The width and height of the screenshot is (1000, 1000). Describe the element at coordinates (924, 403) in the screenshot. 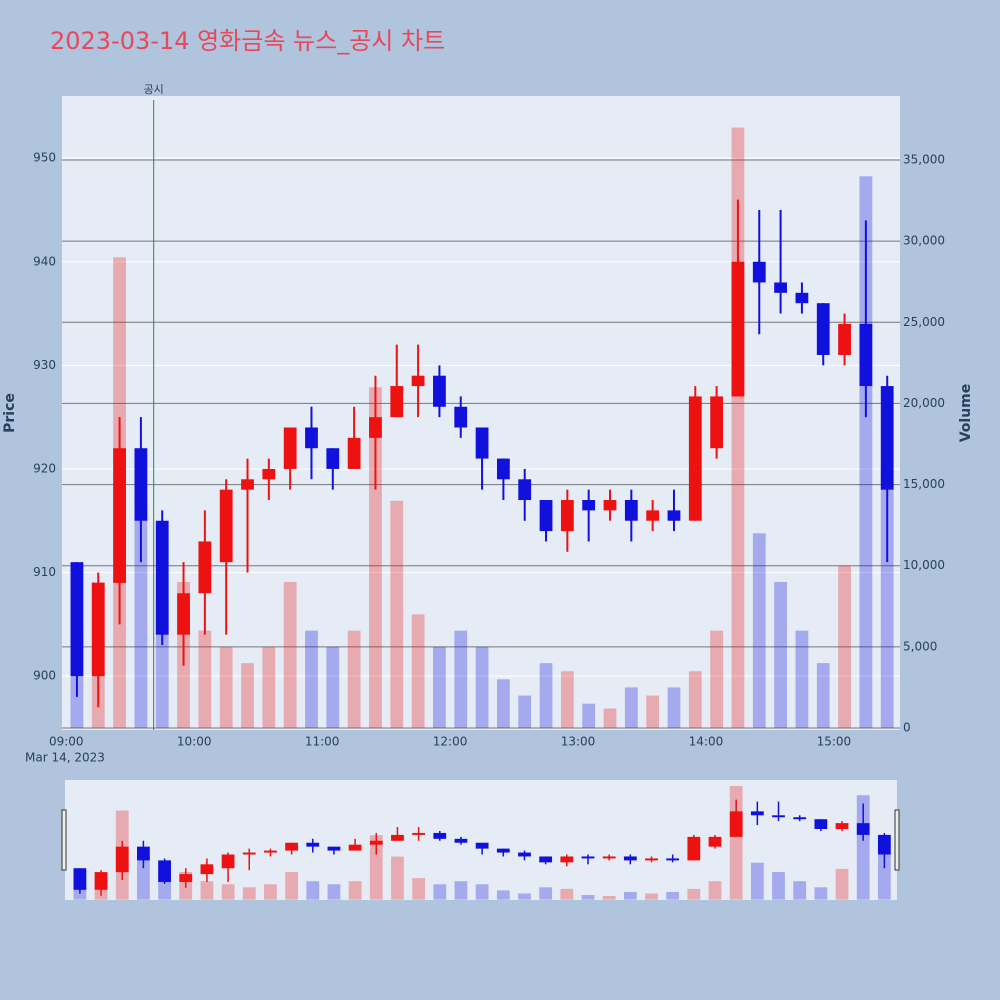

I see `y2-tick-label: 20,000` at that location.